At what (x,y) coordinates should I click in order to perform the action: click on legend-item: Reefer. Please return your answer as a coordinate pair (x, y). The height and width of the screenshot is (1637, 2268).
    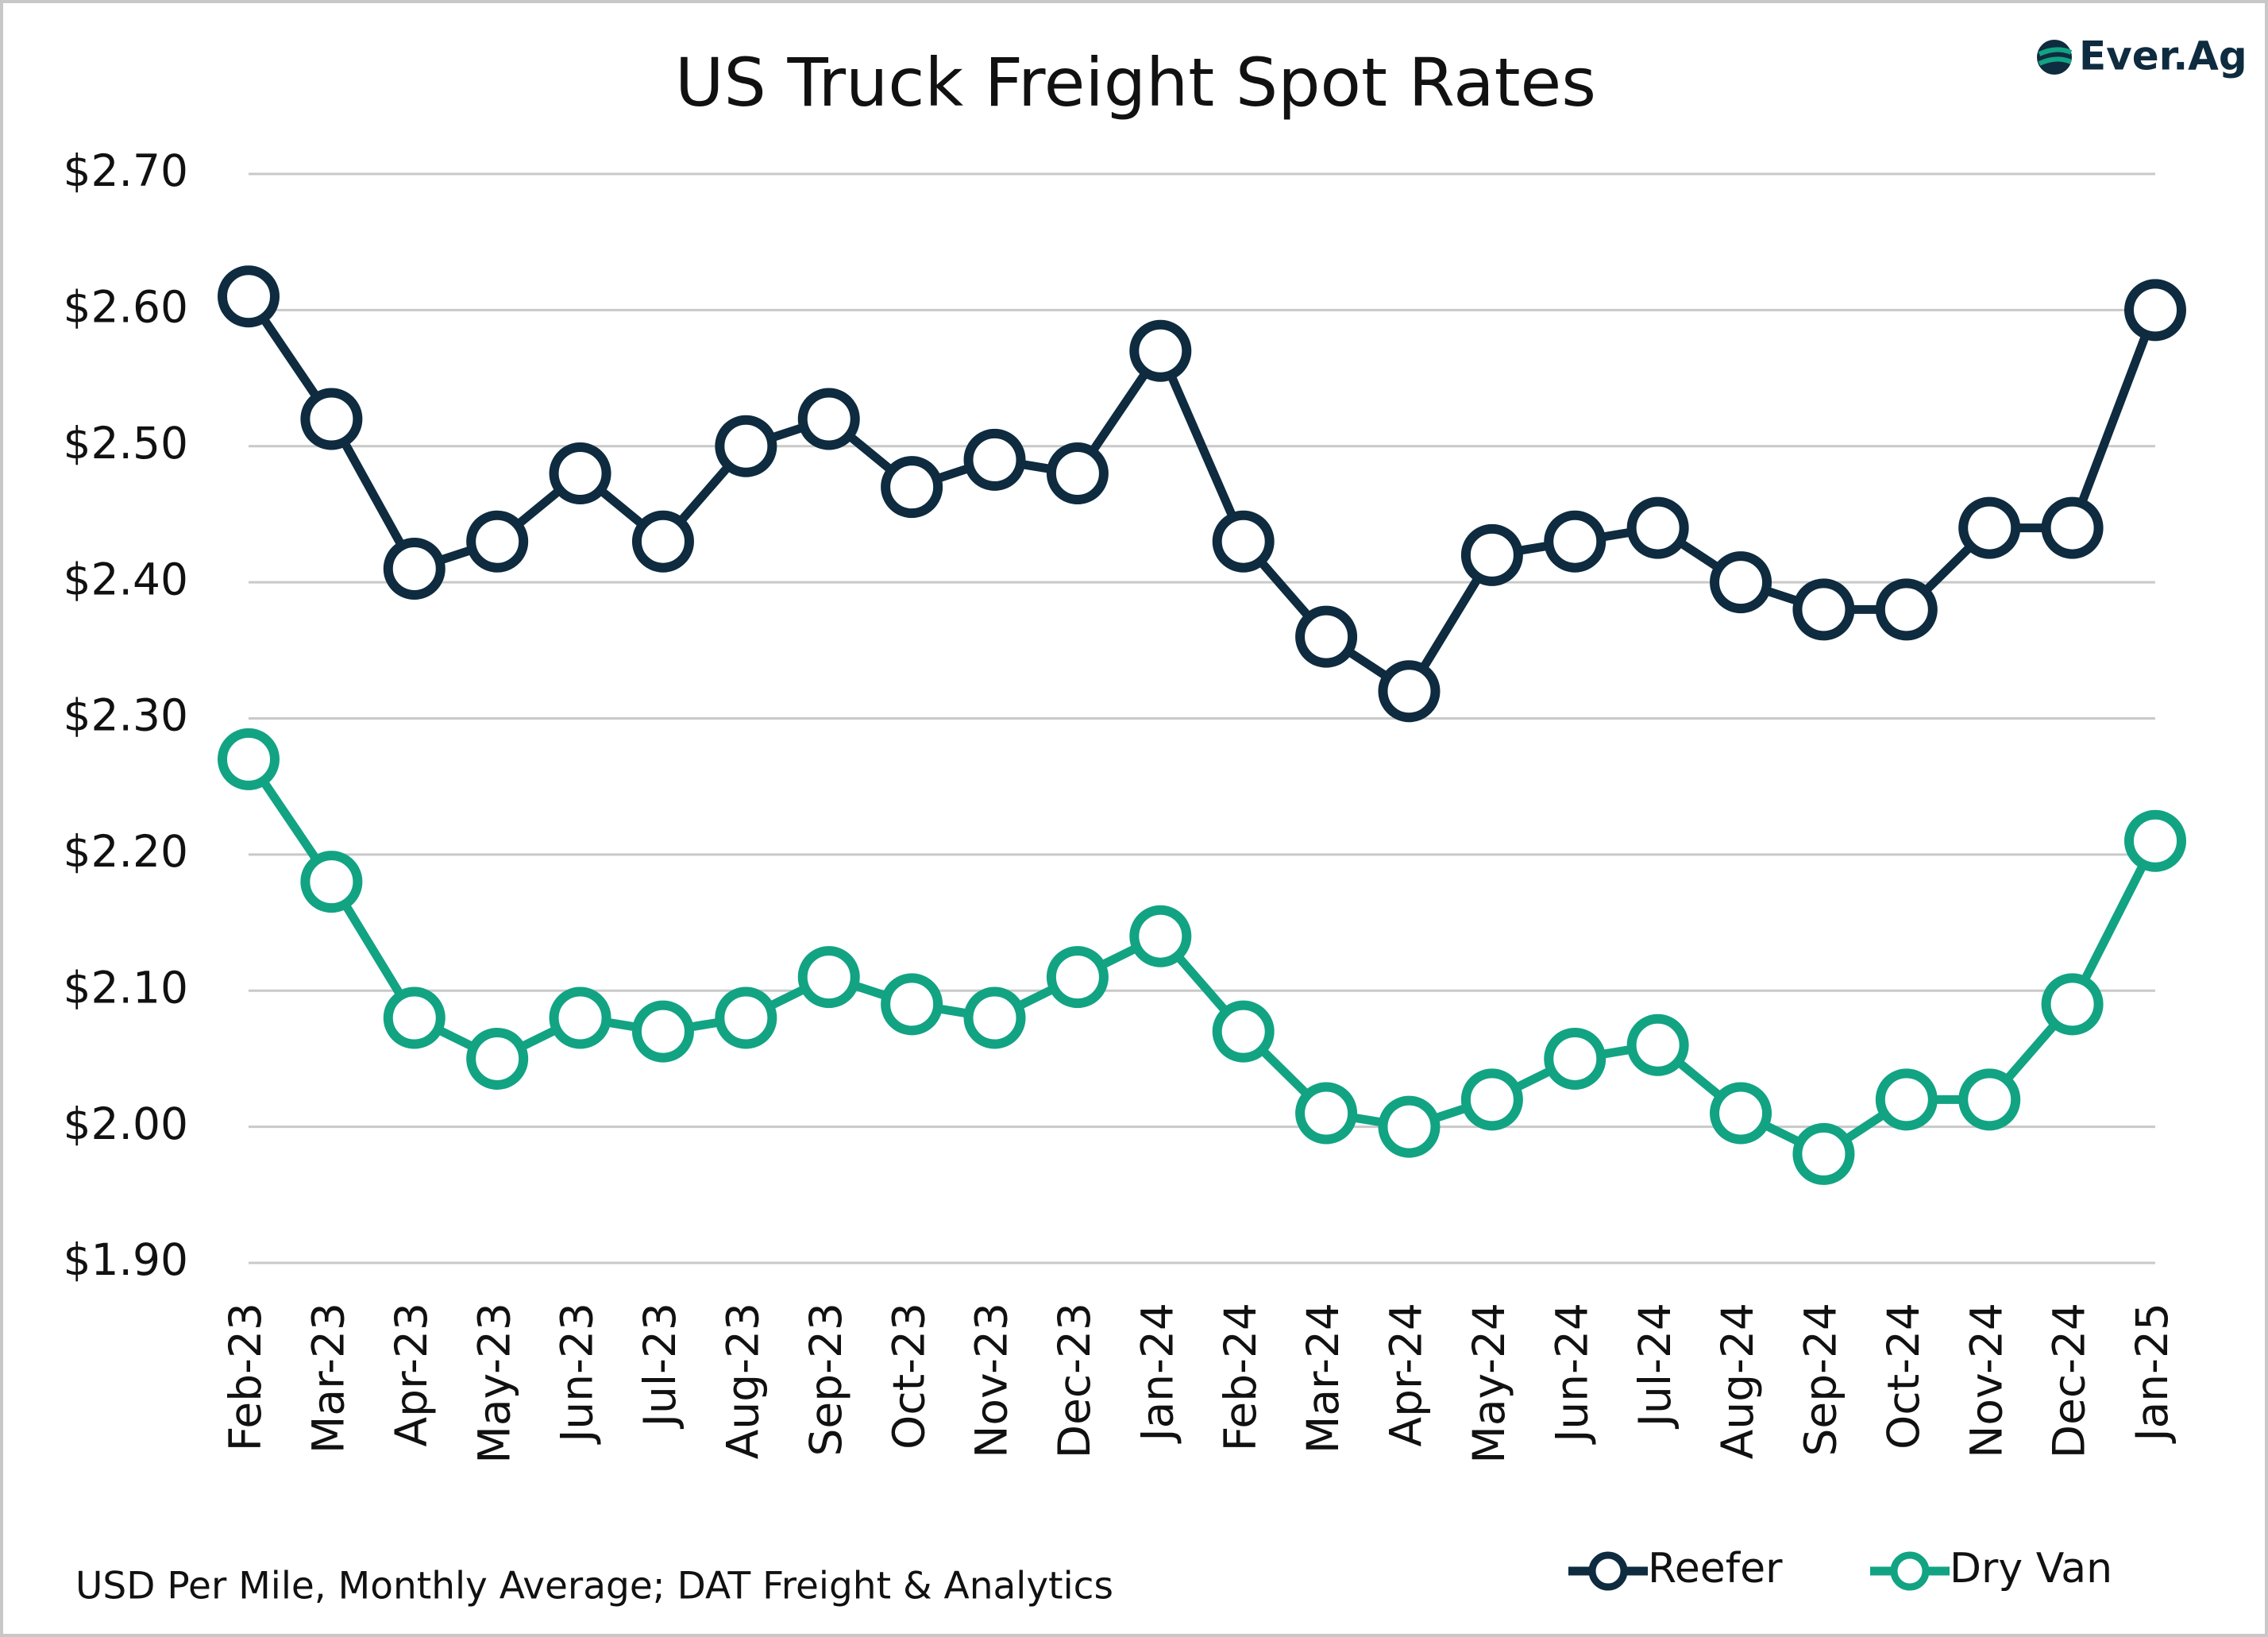
    Looking at the image, I should click on (1675, 1569).